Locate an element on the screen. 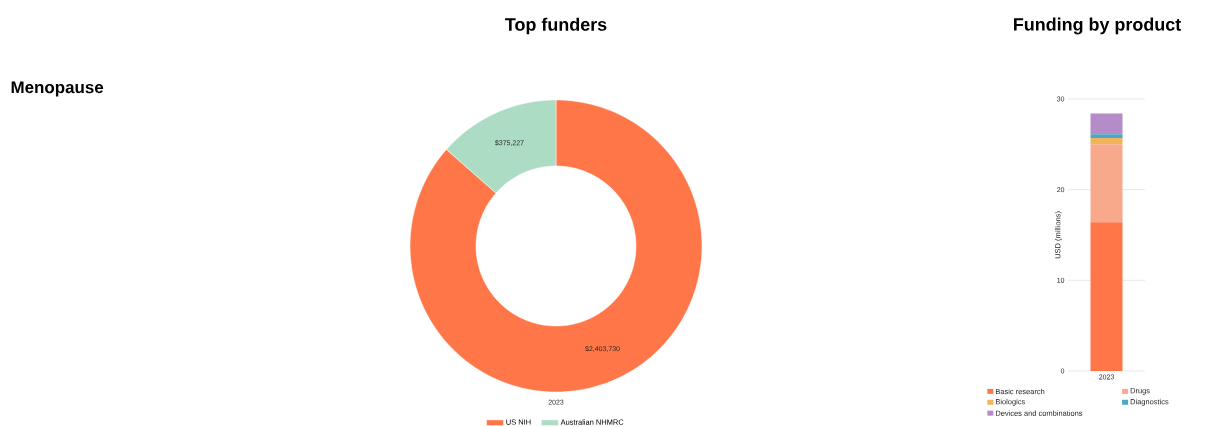 Image resolution: width=1227 pixels, height=427 pixels. text: Menopause is located at coordinates (57, 89).